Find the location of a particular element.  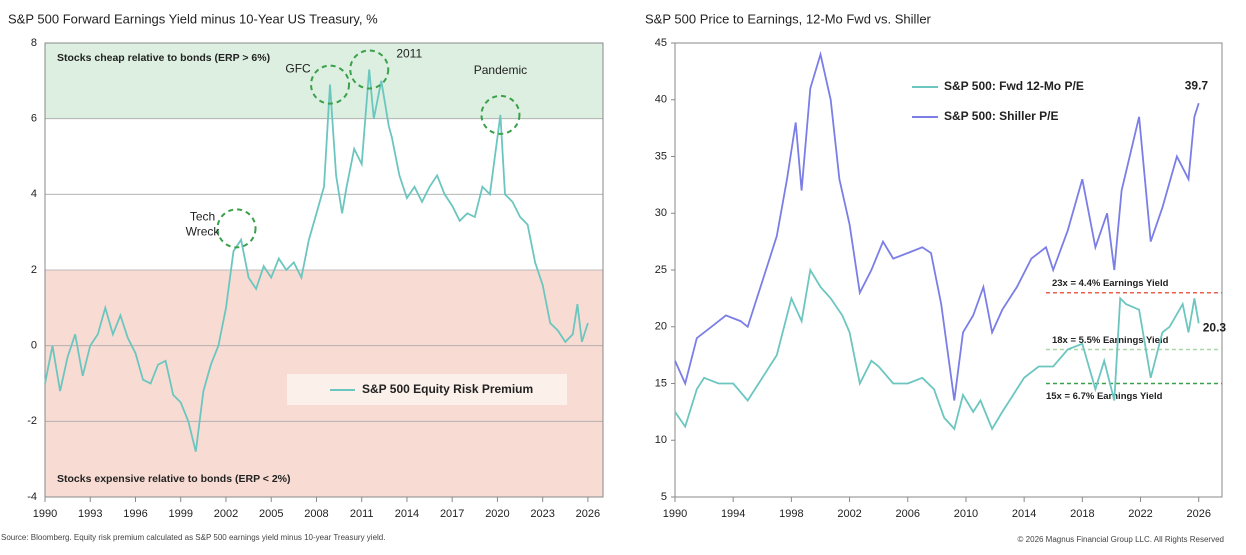

x-tick-label: 2023 is located at coordinates (542, 514).